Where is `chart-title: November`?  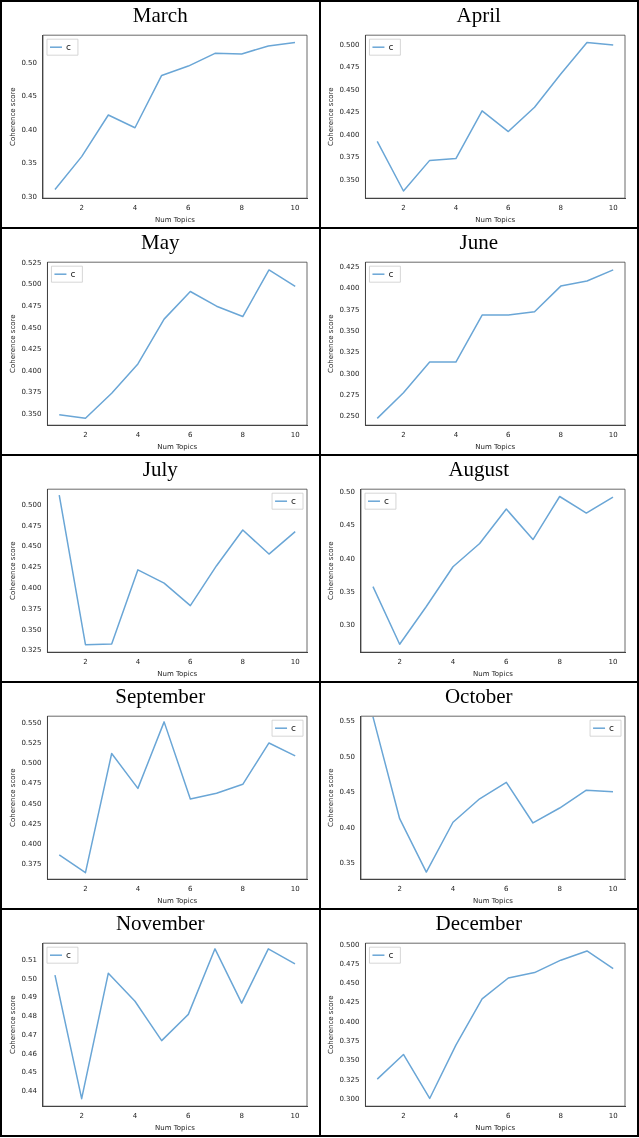 chart-title: November is located at coordinates (160, 923).